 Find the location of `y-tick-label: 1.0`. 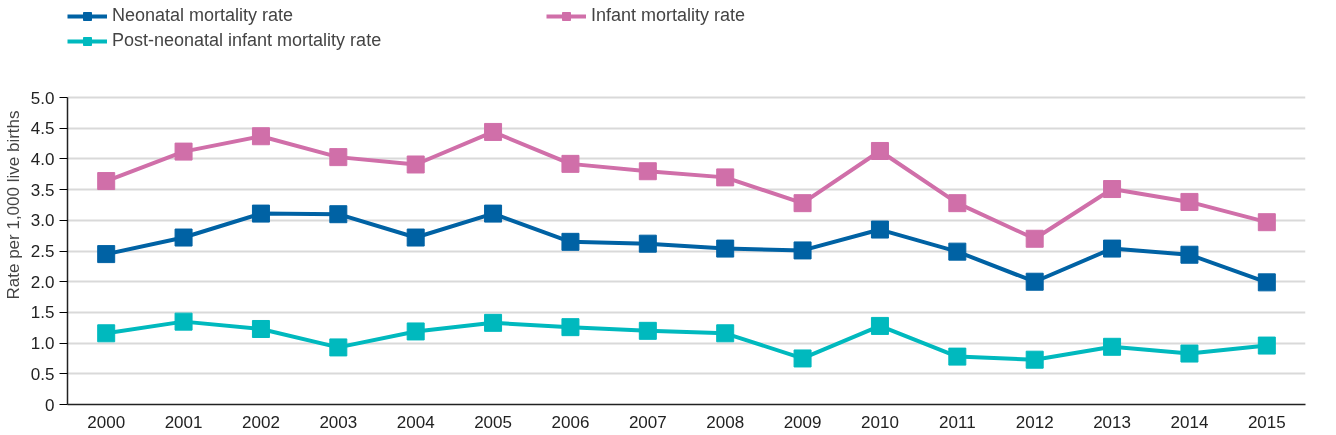

y-tick-label: 1.0 is located at coordinates (42, 344).